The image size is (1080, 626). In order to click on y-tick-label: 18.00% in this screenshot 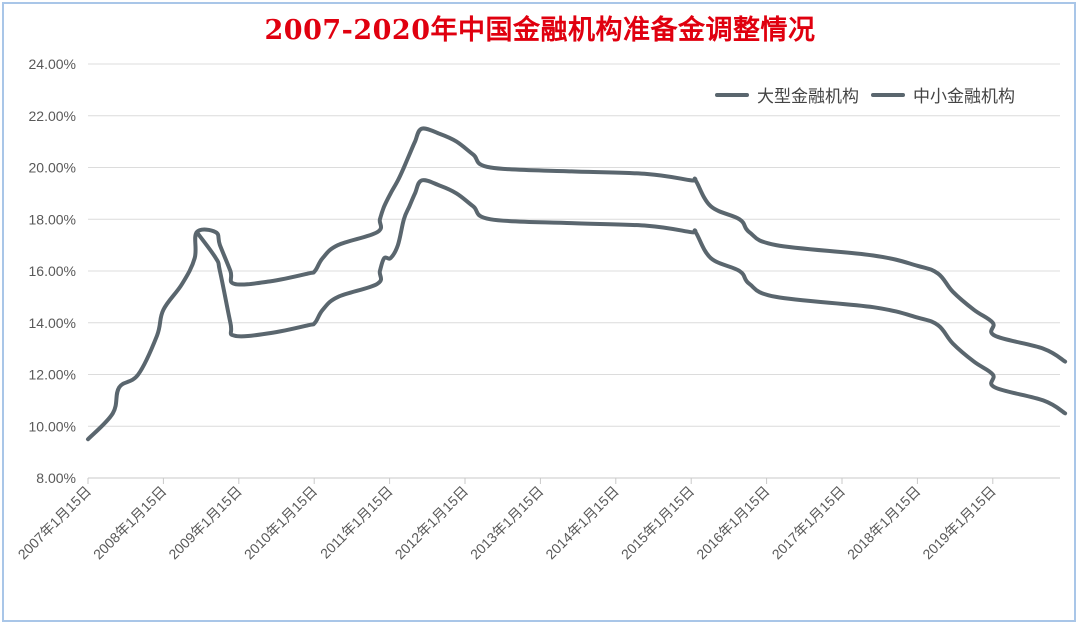, I will do `click(52, 219)`.